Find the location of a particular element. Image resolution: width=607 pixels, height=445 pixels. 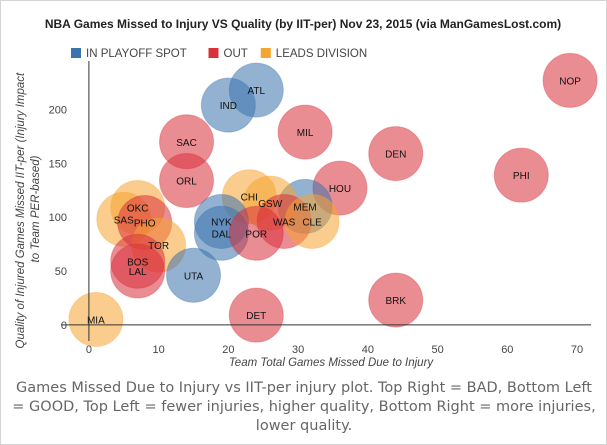

y-axis-label-line-2: to Team PER-based) is located at coordinates (36, 208).